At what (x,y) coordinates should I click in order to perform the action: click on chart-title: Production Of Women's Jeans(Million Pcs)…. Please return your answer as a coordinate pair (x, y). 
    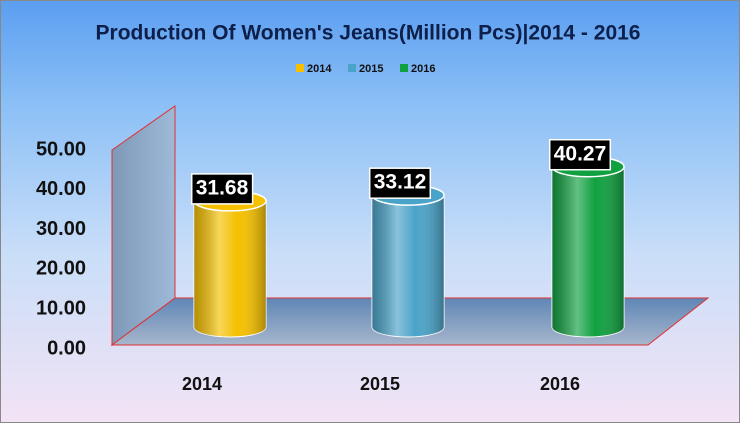
    Looking at the image, I should click on (368, 33).